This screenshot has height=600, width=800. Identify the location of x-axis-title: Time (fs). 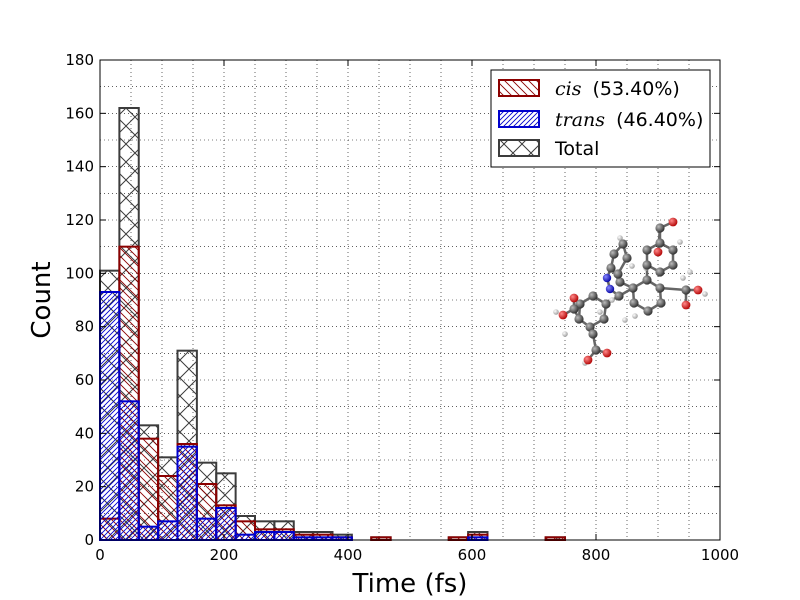
(410, 584).